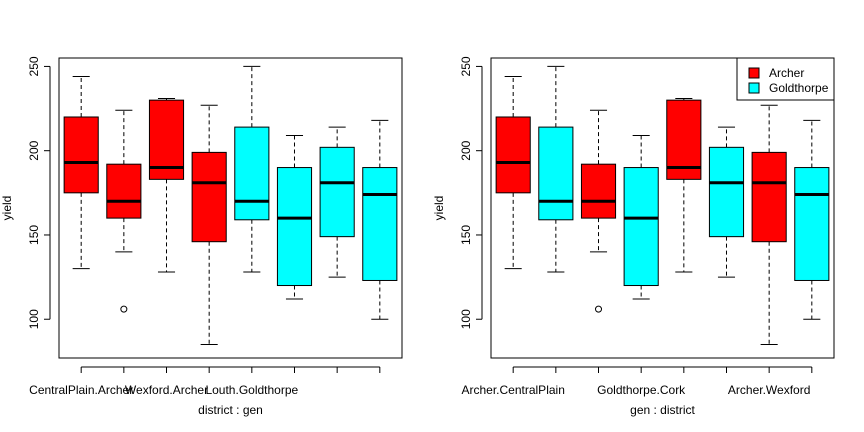  I want to click on legend-swatch-goldthorpe, so click(754, 88).